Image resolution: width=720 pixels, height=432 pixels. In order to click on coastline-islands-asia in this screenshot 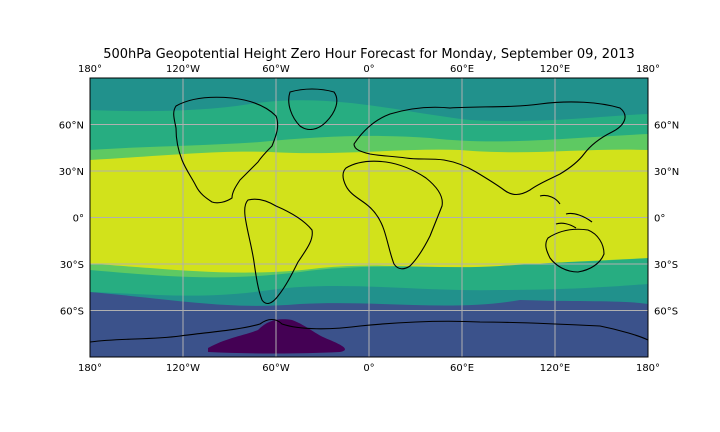, I will do `click(566, 211)`.